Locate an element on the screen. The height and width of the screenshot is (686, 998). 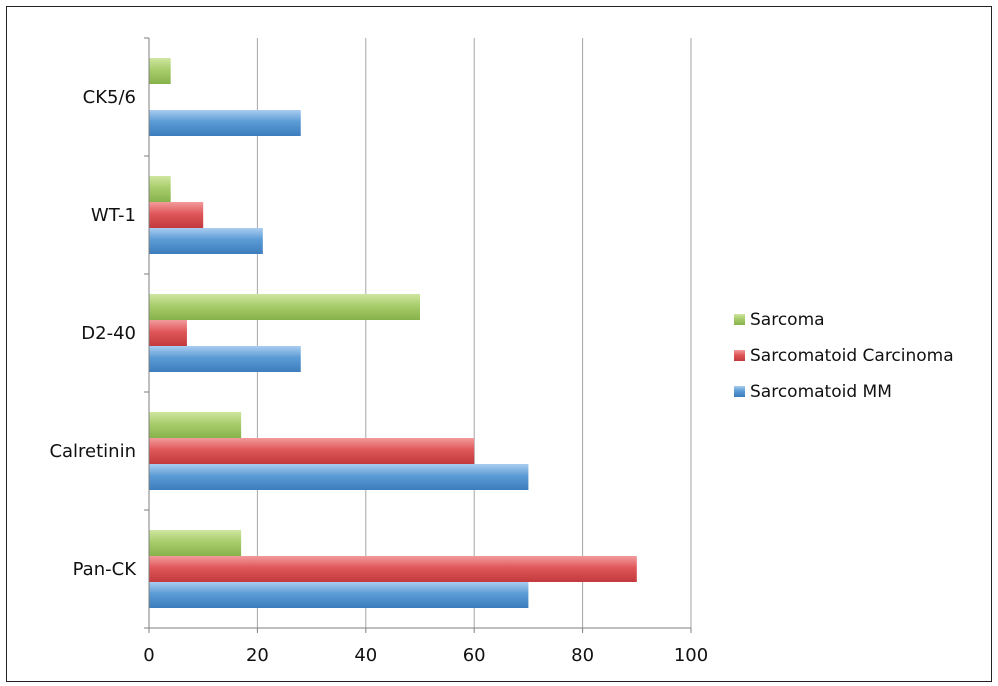
x-tick-label: 40 is located at coordinates (365, 655).